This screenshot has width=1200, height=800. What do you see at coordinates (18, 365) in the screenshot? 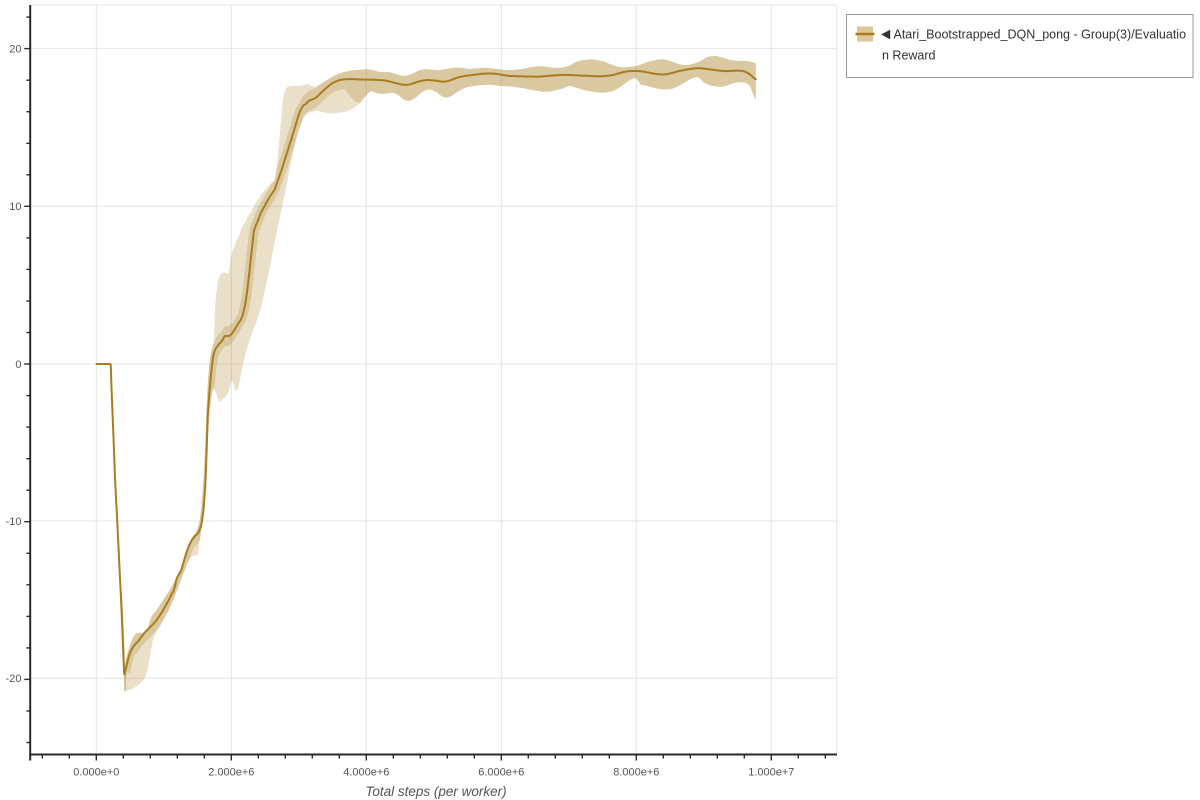
I see `svg-text: 0` at bounding box center [18, 365].